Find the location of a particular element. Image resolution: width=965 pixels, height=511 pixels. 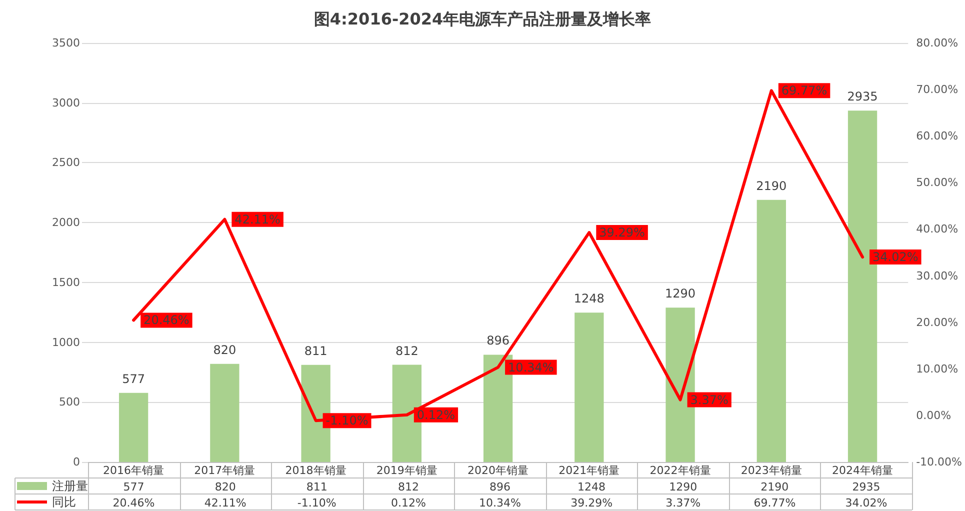

y-tick-label: 3000 is located at coordinates (66, 103).